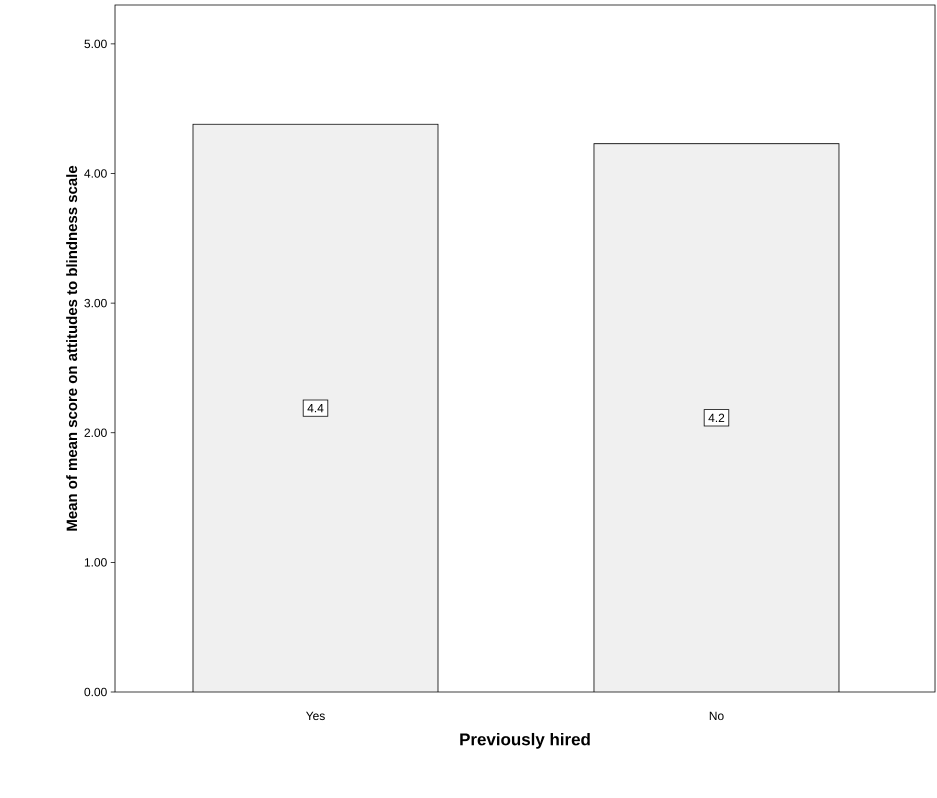 This screenshot has height=798, width=937. I want to click on y-tick-label: 3.00, so click(95, 303).